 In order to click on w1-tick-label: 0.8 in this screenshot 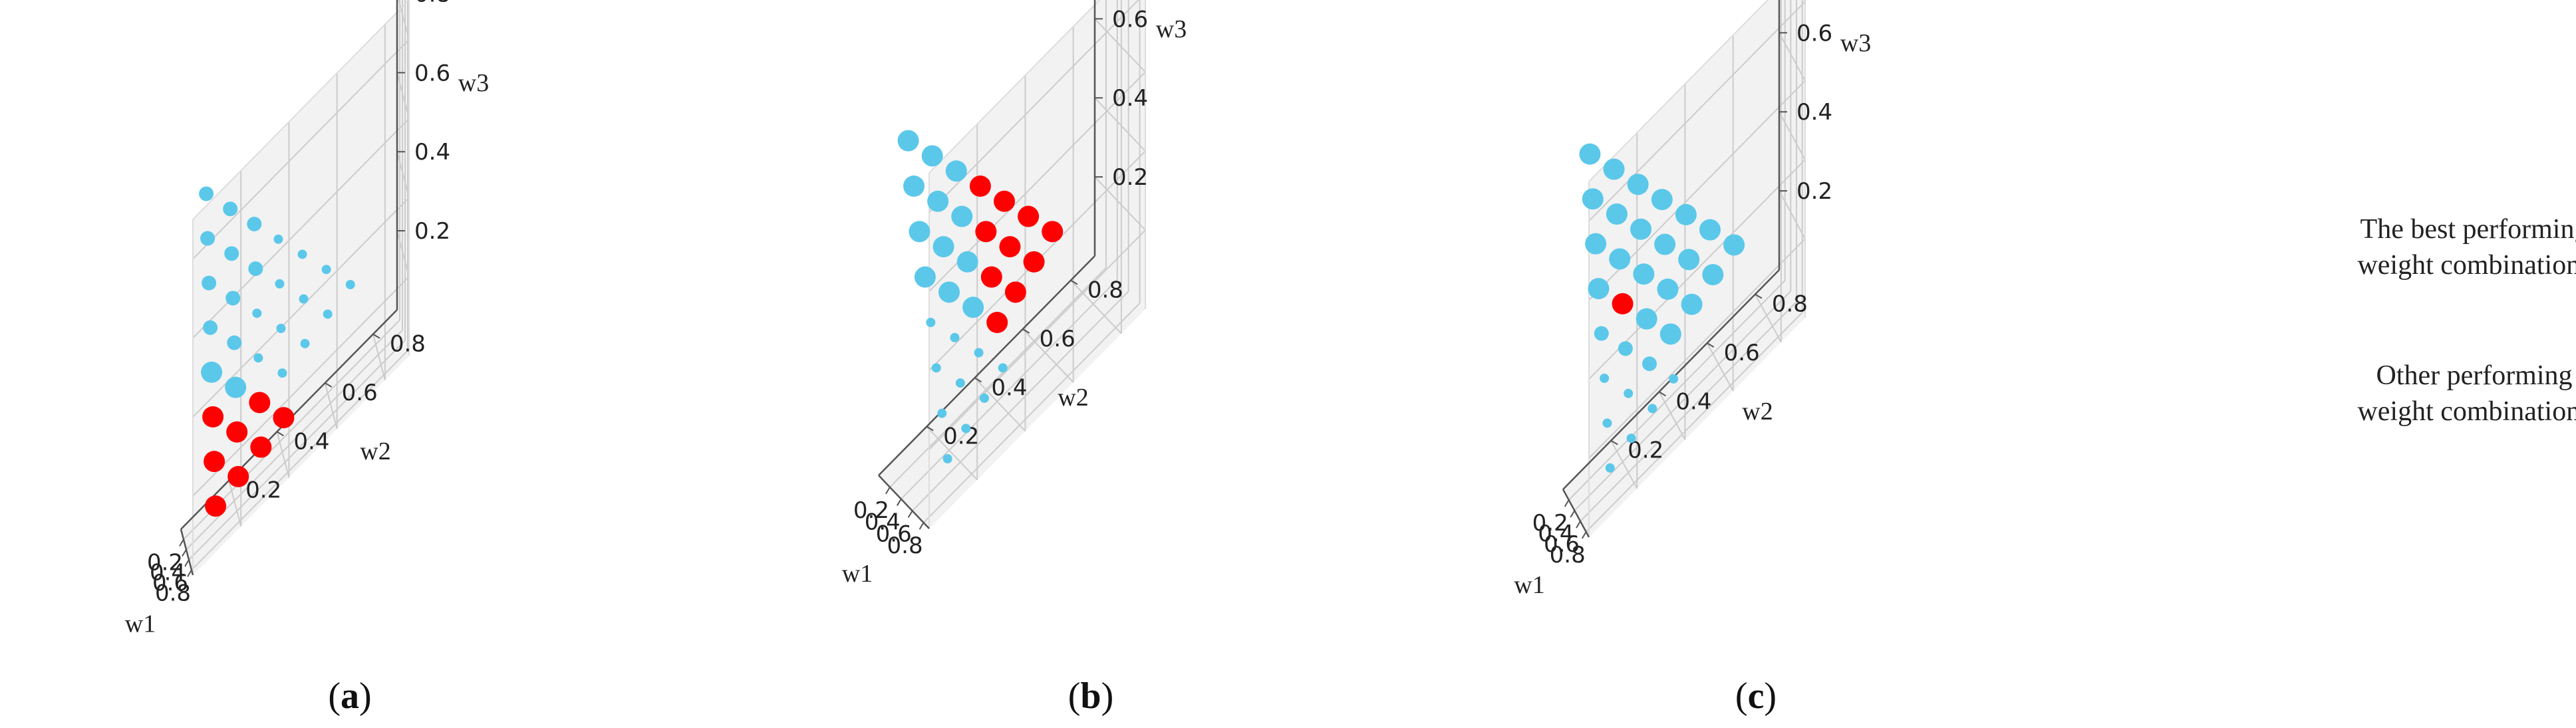, I will do `click(173, 593)`.